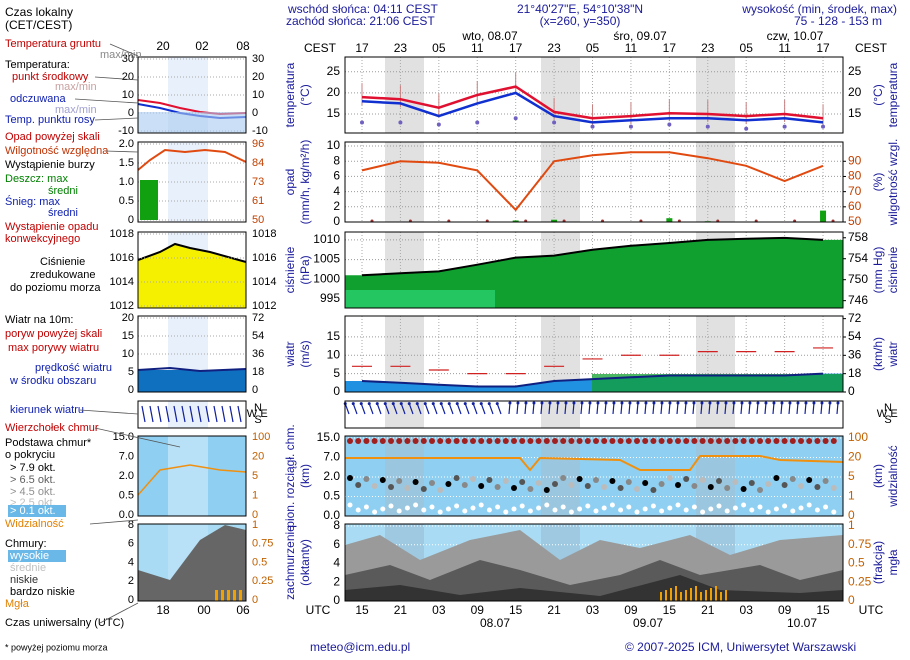 The image size is (910, 660). I want to click on label: -10, so click(260, 131).